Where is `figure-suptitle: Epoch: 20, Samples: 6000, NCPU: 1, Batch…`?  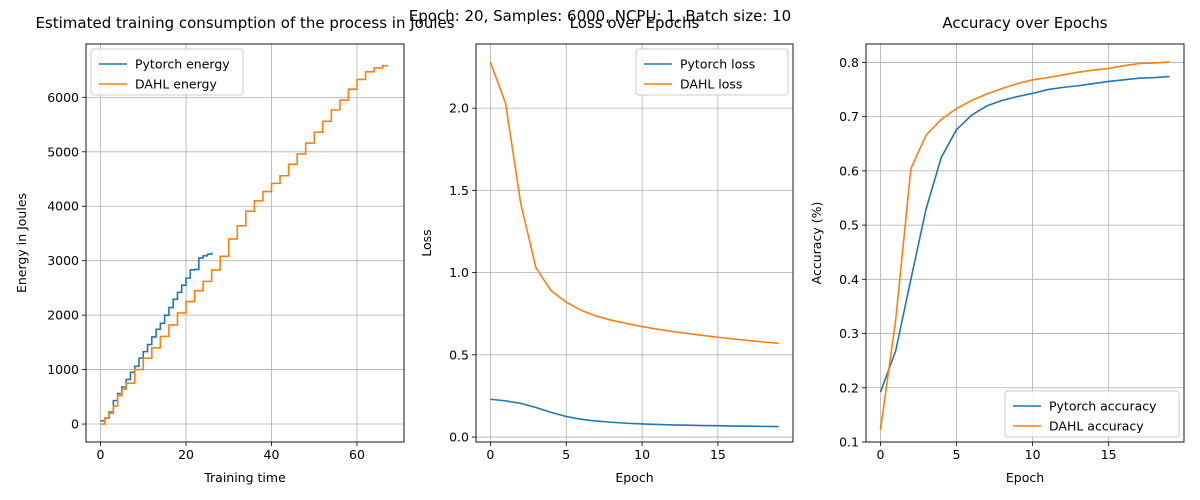
figure-suptitle: Epoch: 20, Samples: 6000, NCPU: 1, Batch… is located at coordinates (600, 16).